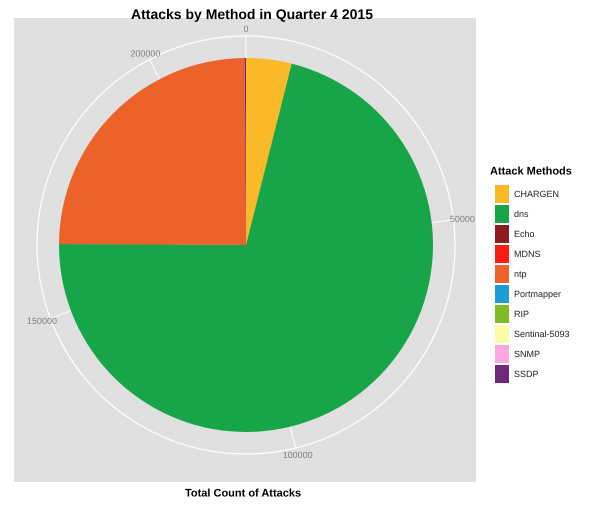 Image resolution: width=600 pixels, height=518 pixels. What do you see at coordinates (538, 294) in the screenshot?
I see `legend-label: Portmapper` at bounding box center [538, 294].